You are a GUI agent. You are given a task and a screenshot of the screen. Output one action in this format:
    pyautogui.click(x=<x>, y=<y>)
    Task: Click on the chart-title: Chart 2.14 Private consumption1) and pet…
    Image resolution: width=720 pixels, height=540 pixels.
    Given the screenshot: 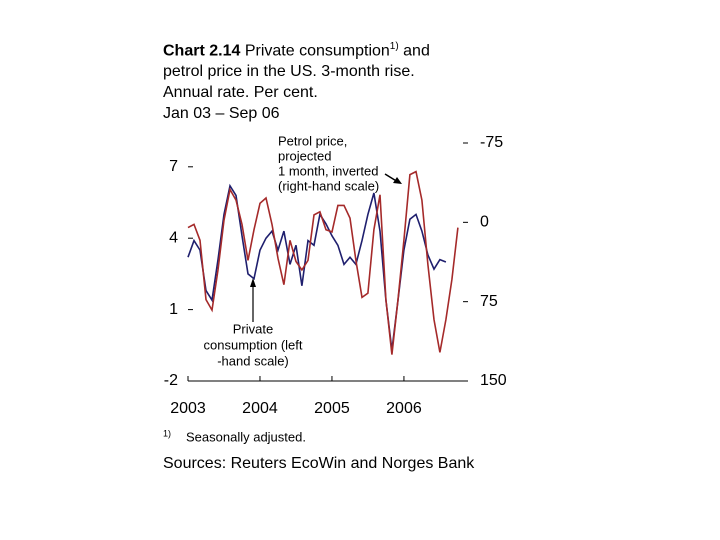 What is the action you would take?
    pyautogui.click(x=296, y=80)
    